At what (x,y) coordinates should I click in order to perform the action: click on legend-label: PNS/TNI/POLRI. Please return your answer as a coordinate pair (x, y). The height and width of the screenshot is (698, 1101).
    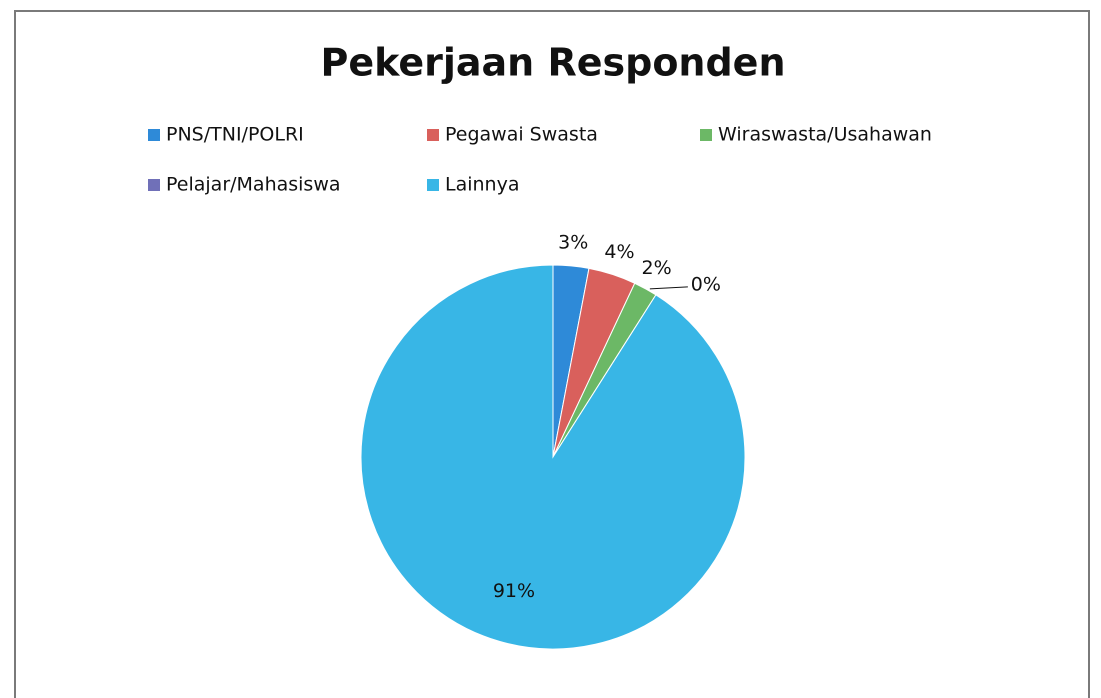
    Looking at the image, I should click on (235, 135).